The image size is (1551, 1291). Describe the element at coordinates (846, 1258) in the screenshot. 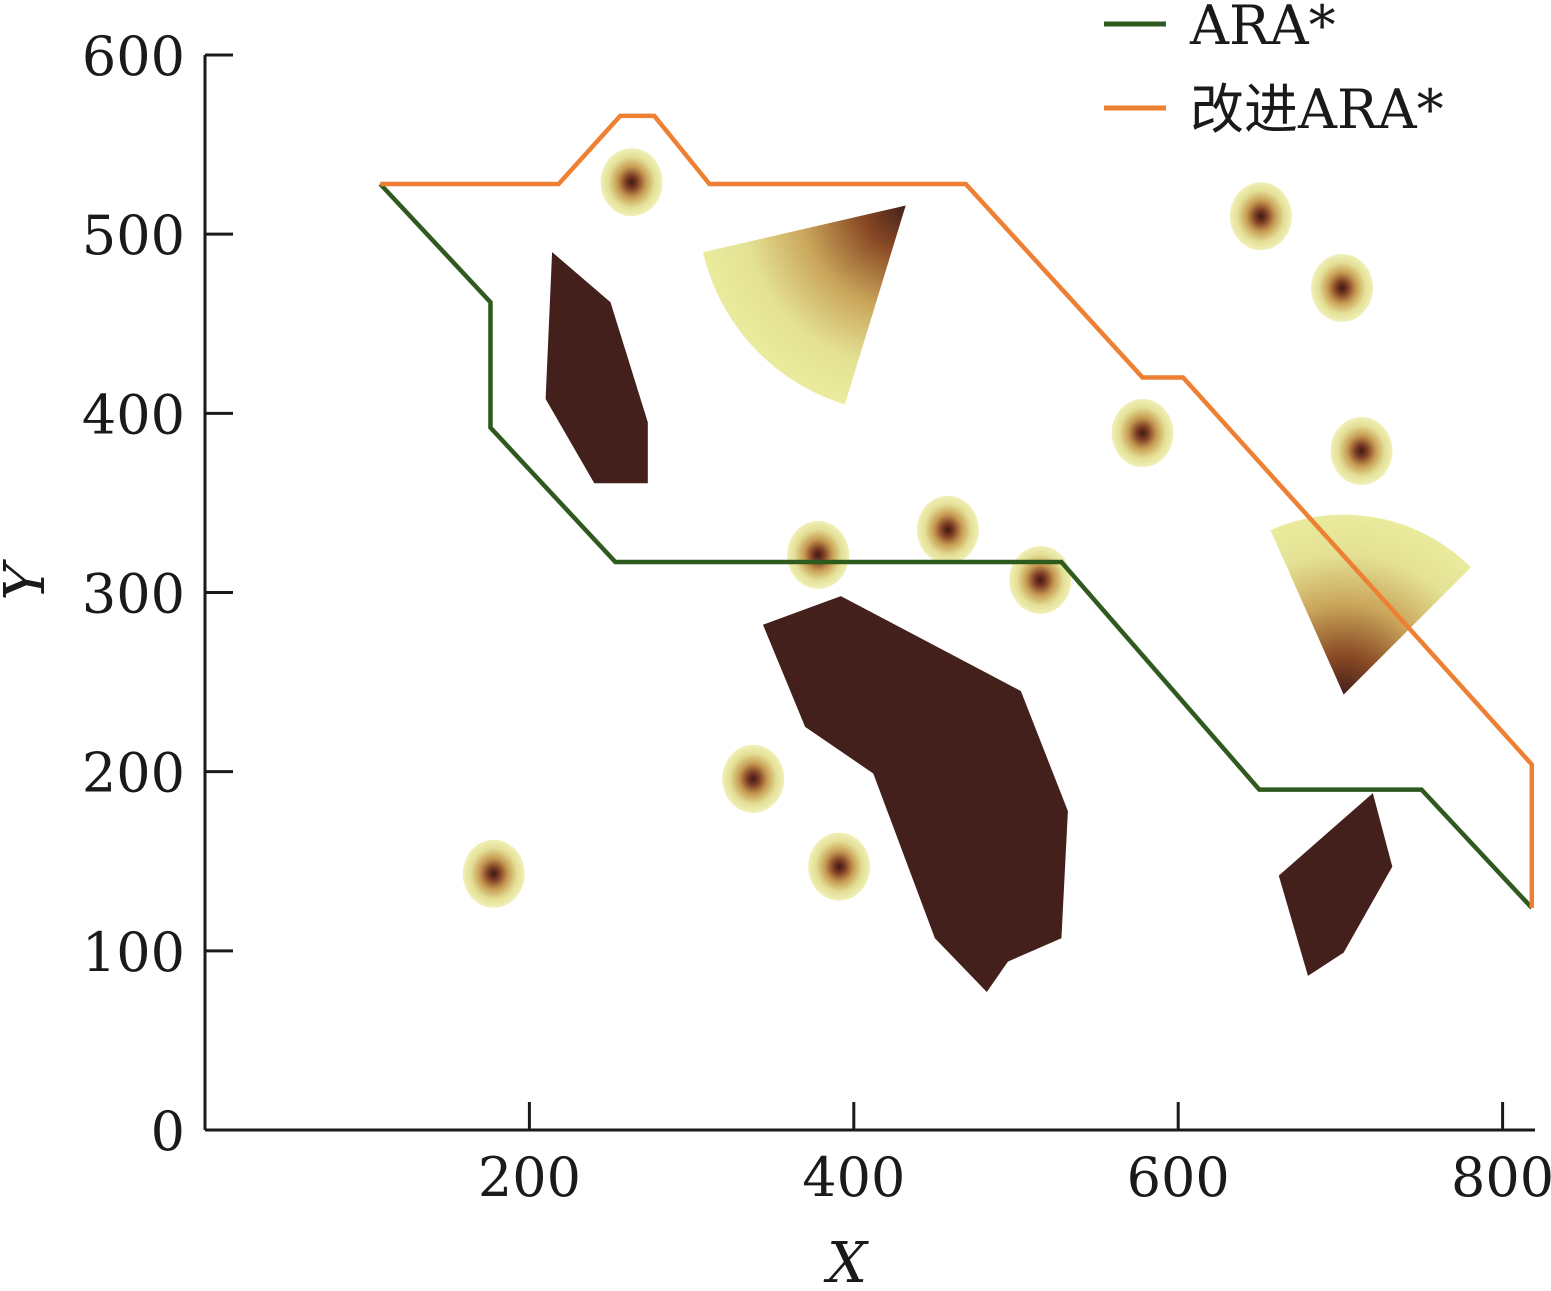

I see `x-axis-title: X` at that location.